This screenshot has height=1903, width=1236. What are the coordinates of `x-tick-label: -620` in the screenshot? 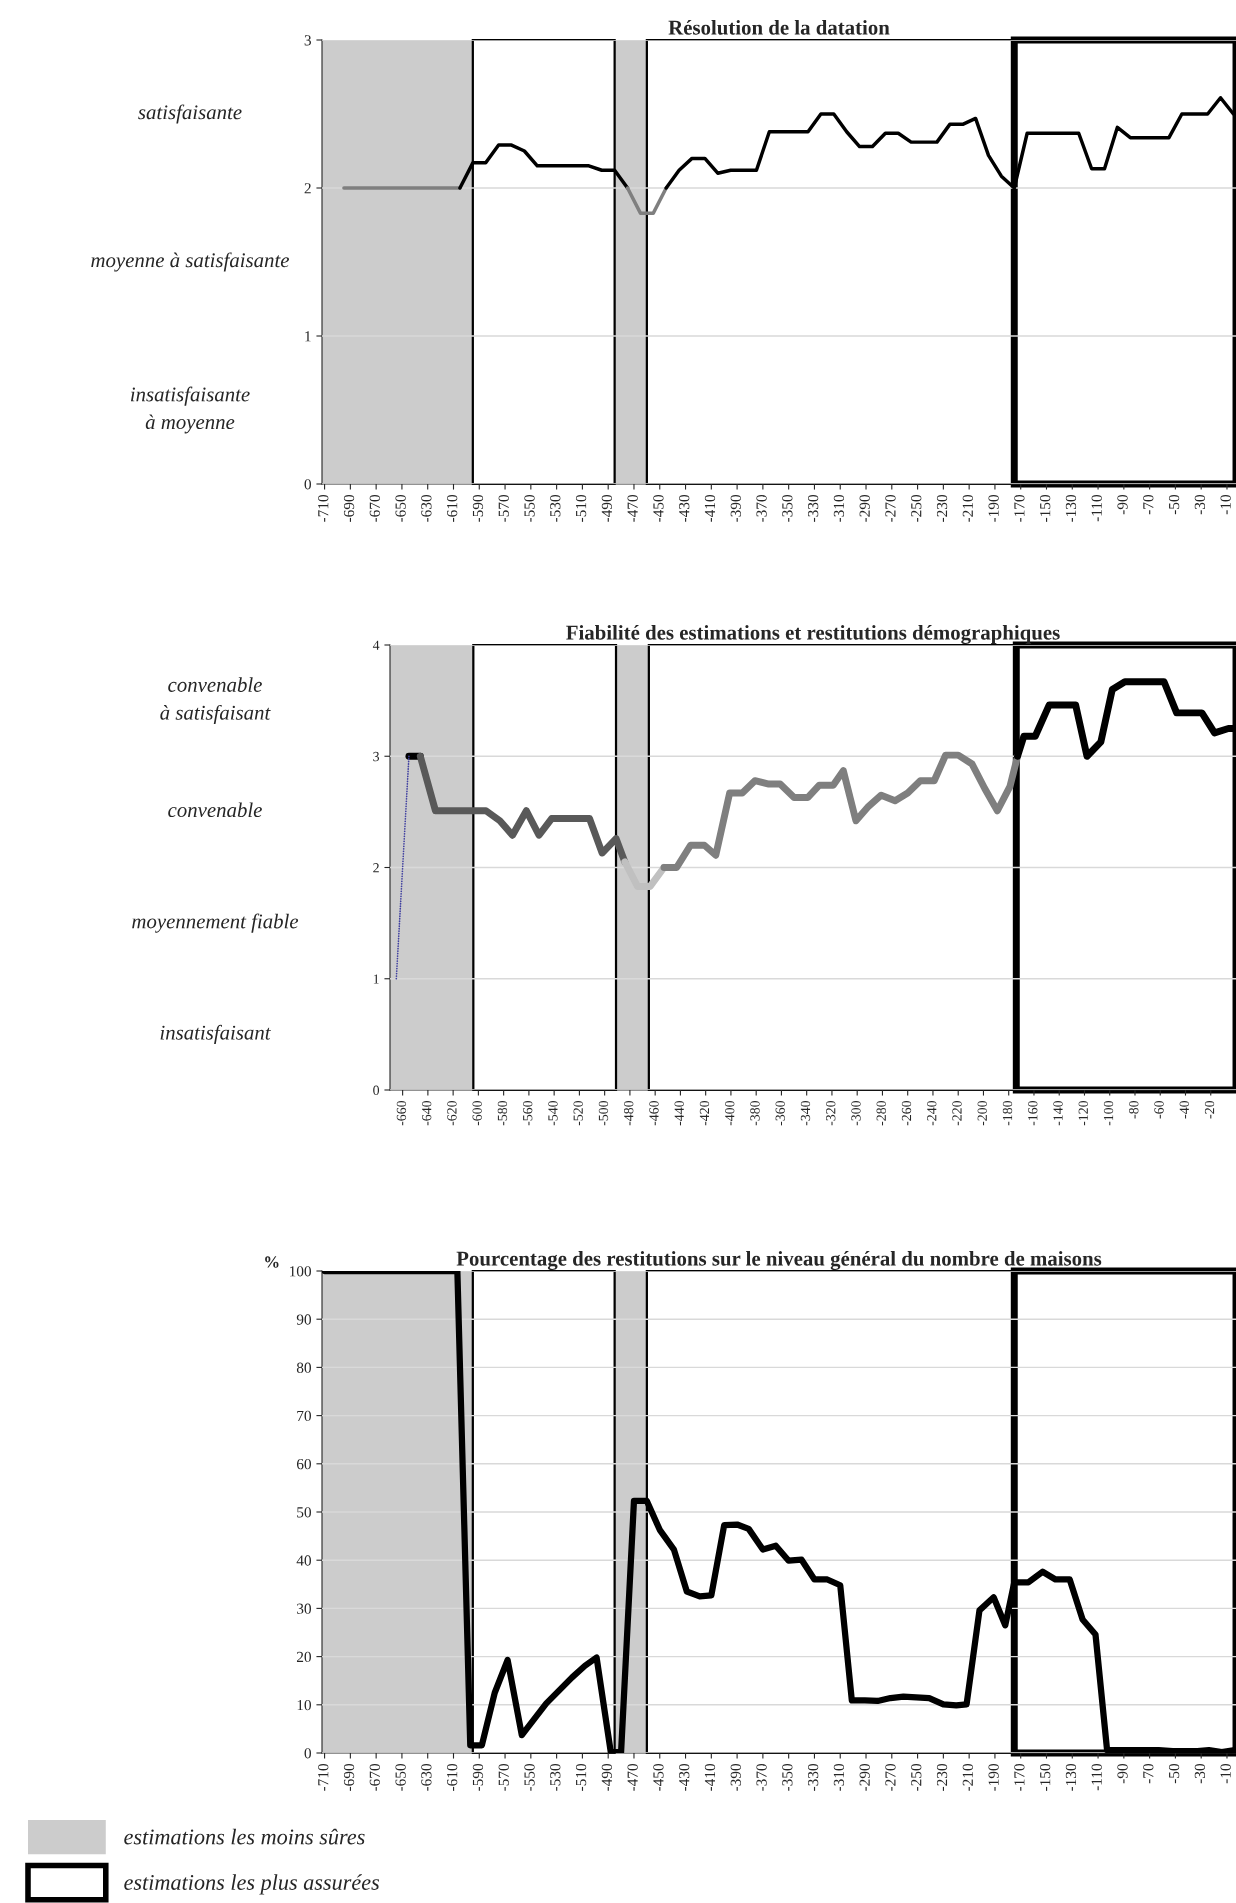 It's located at (452, 1113).